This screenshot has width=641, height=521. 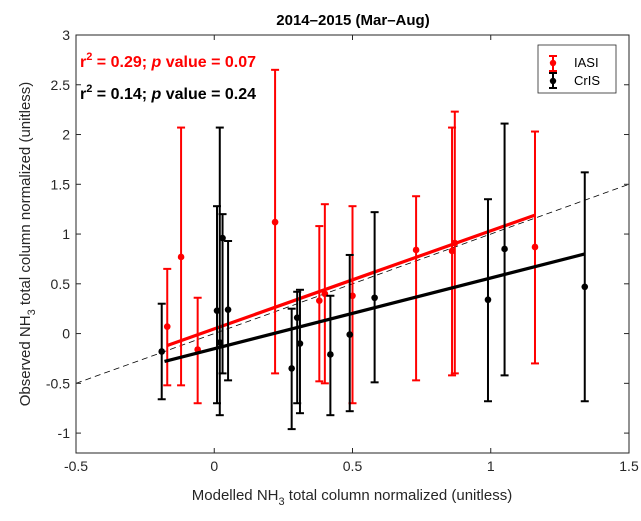 What do you see at coordinates (121, 62) in the screenshot?
I see `iasi-stat-rest: = 0.29;` at bounding box center [121, 62].